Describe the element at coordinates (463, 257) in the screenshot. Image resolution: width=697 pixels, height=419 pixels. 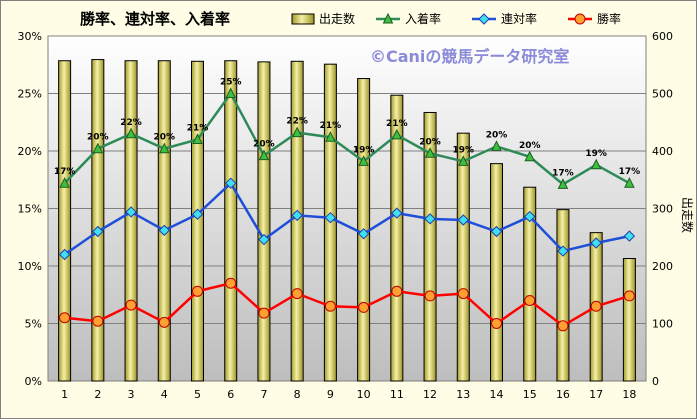
I see `bar-出走数-13` at that location.